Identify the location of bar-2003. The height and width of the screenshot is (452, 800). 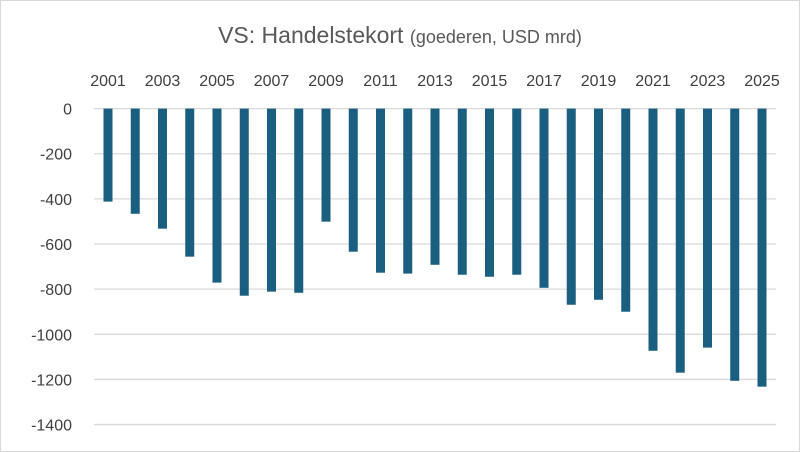
(162, 168).